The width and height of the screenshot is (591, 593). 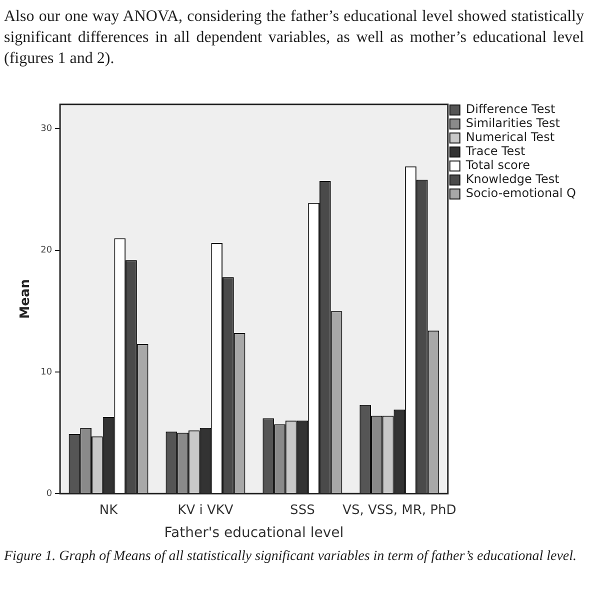 I want to click on x-tick-label: NK, so click(x=108, y=510).